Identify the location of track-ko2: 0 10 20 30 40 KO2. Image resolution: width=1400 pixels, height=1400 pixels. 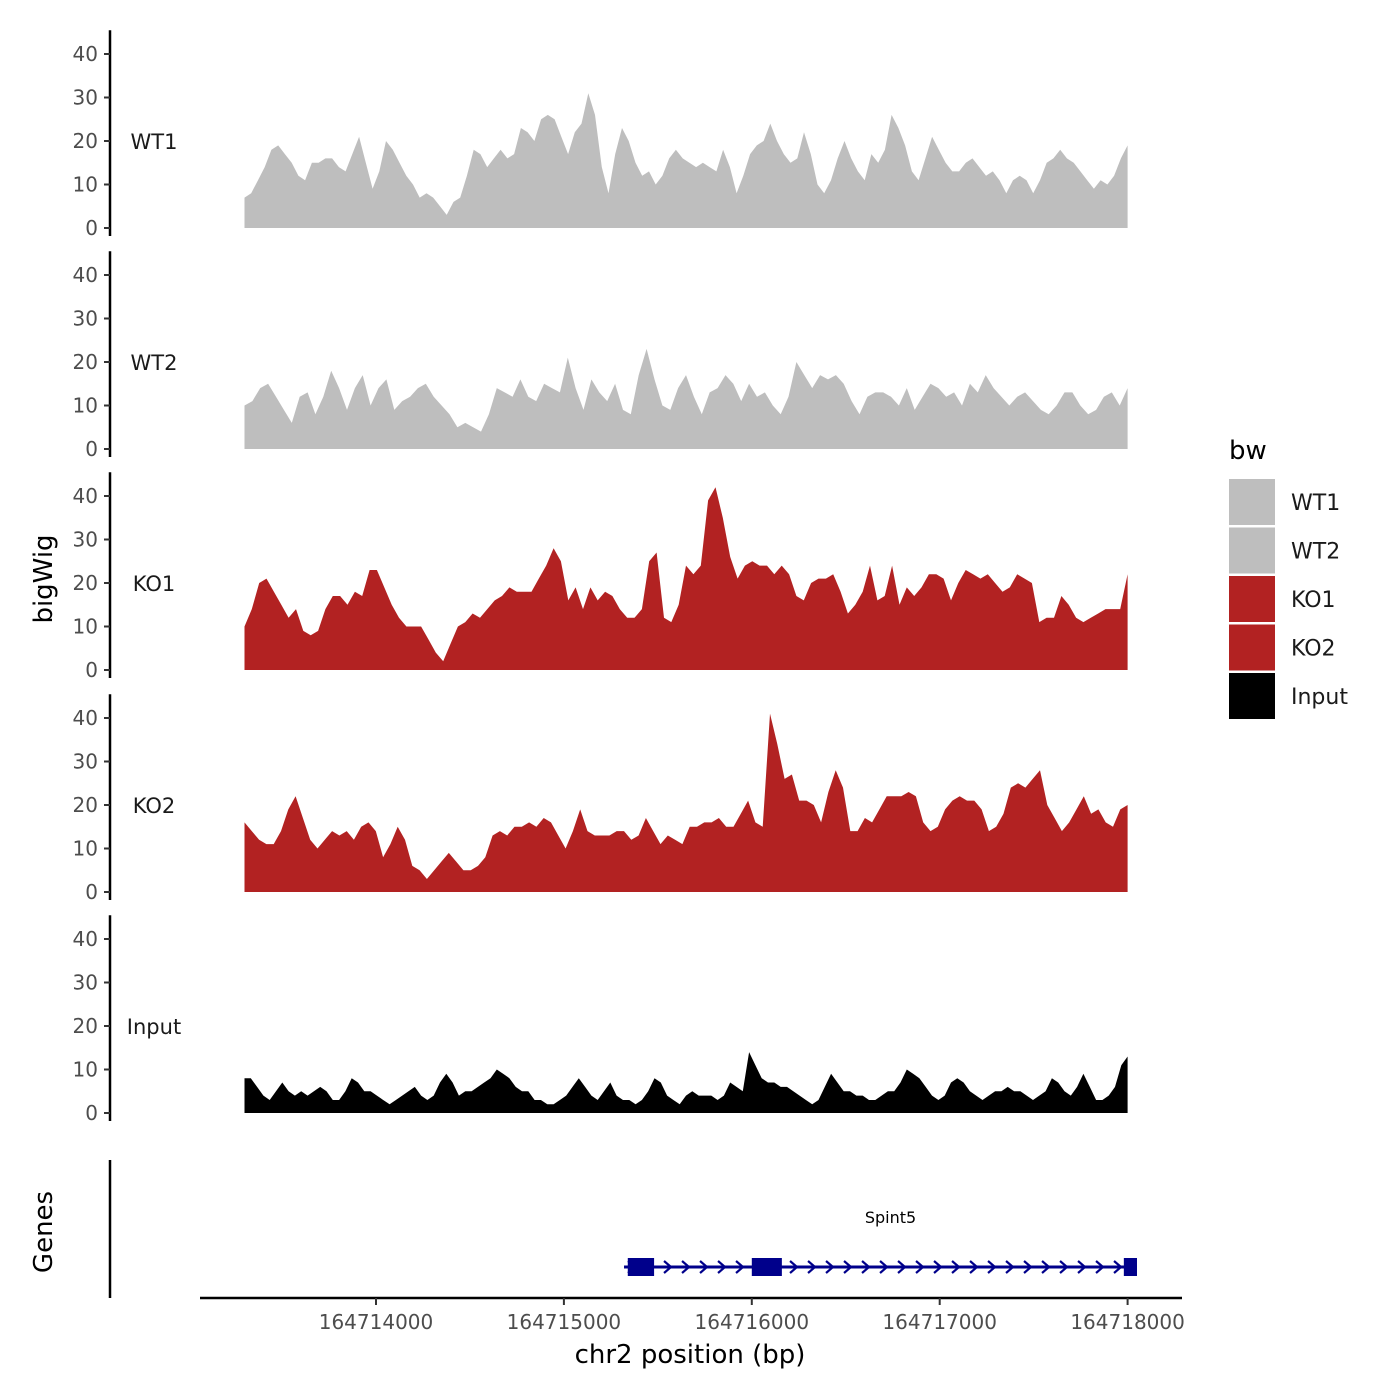
(600, 799).